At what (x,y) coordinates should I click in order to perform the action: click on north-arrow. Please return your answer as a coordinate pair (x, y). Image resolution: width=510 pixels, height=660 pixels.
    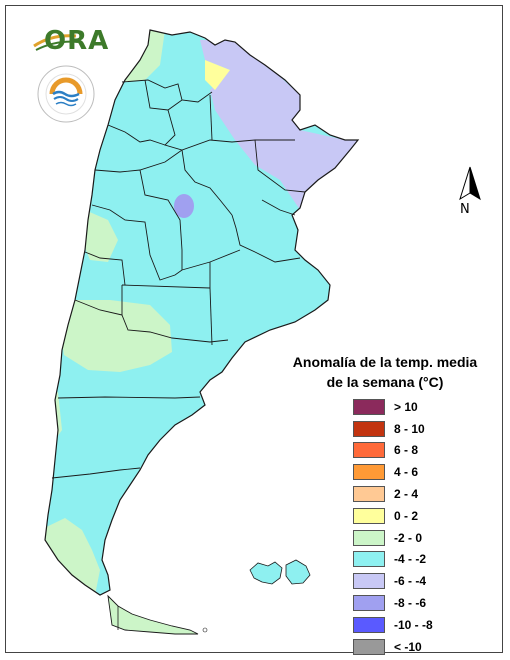
    Looking at the image, I should click on (470, 192).